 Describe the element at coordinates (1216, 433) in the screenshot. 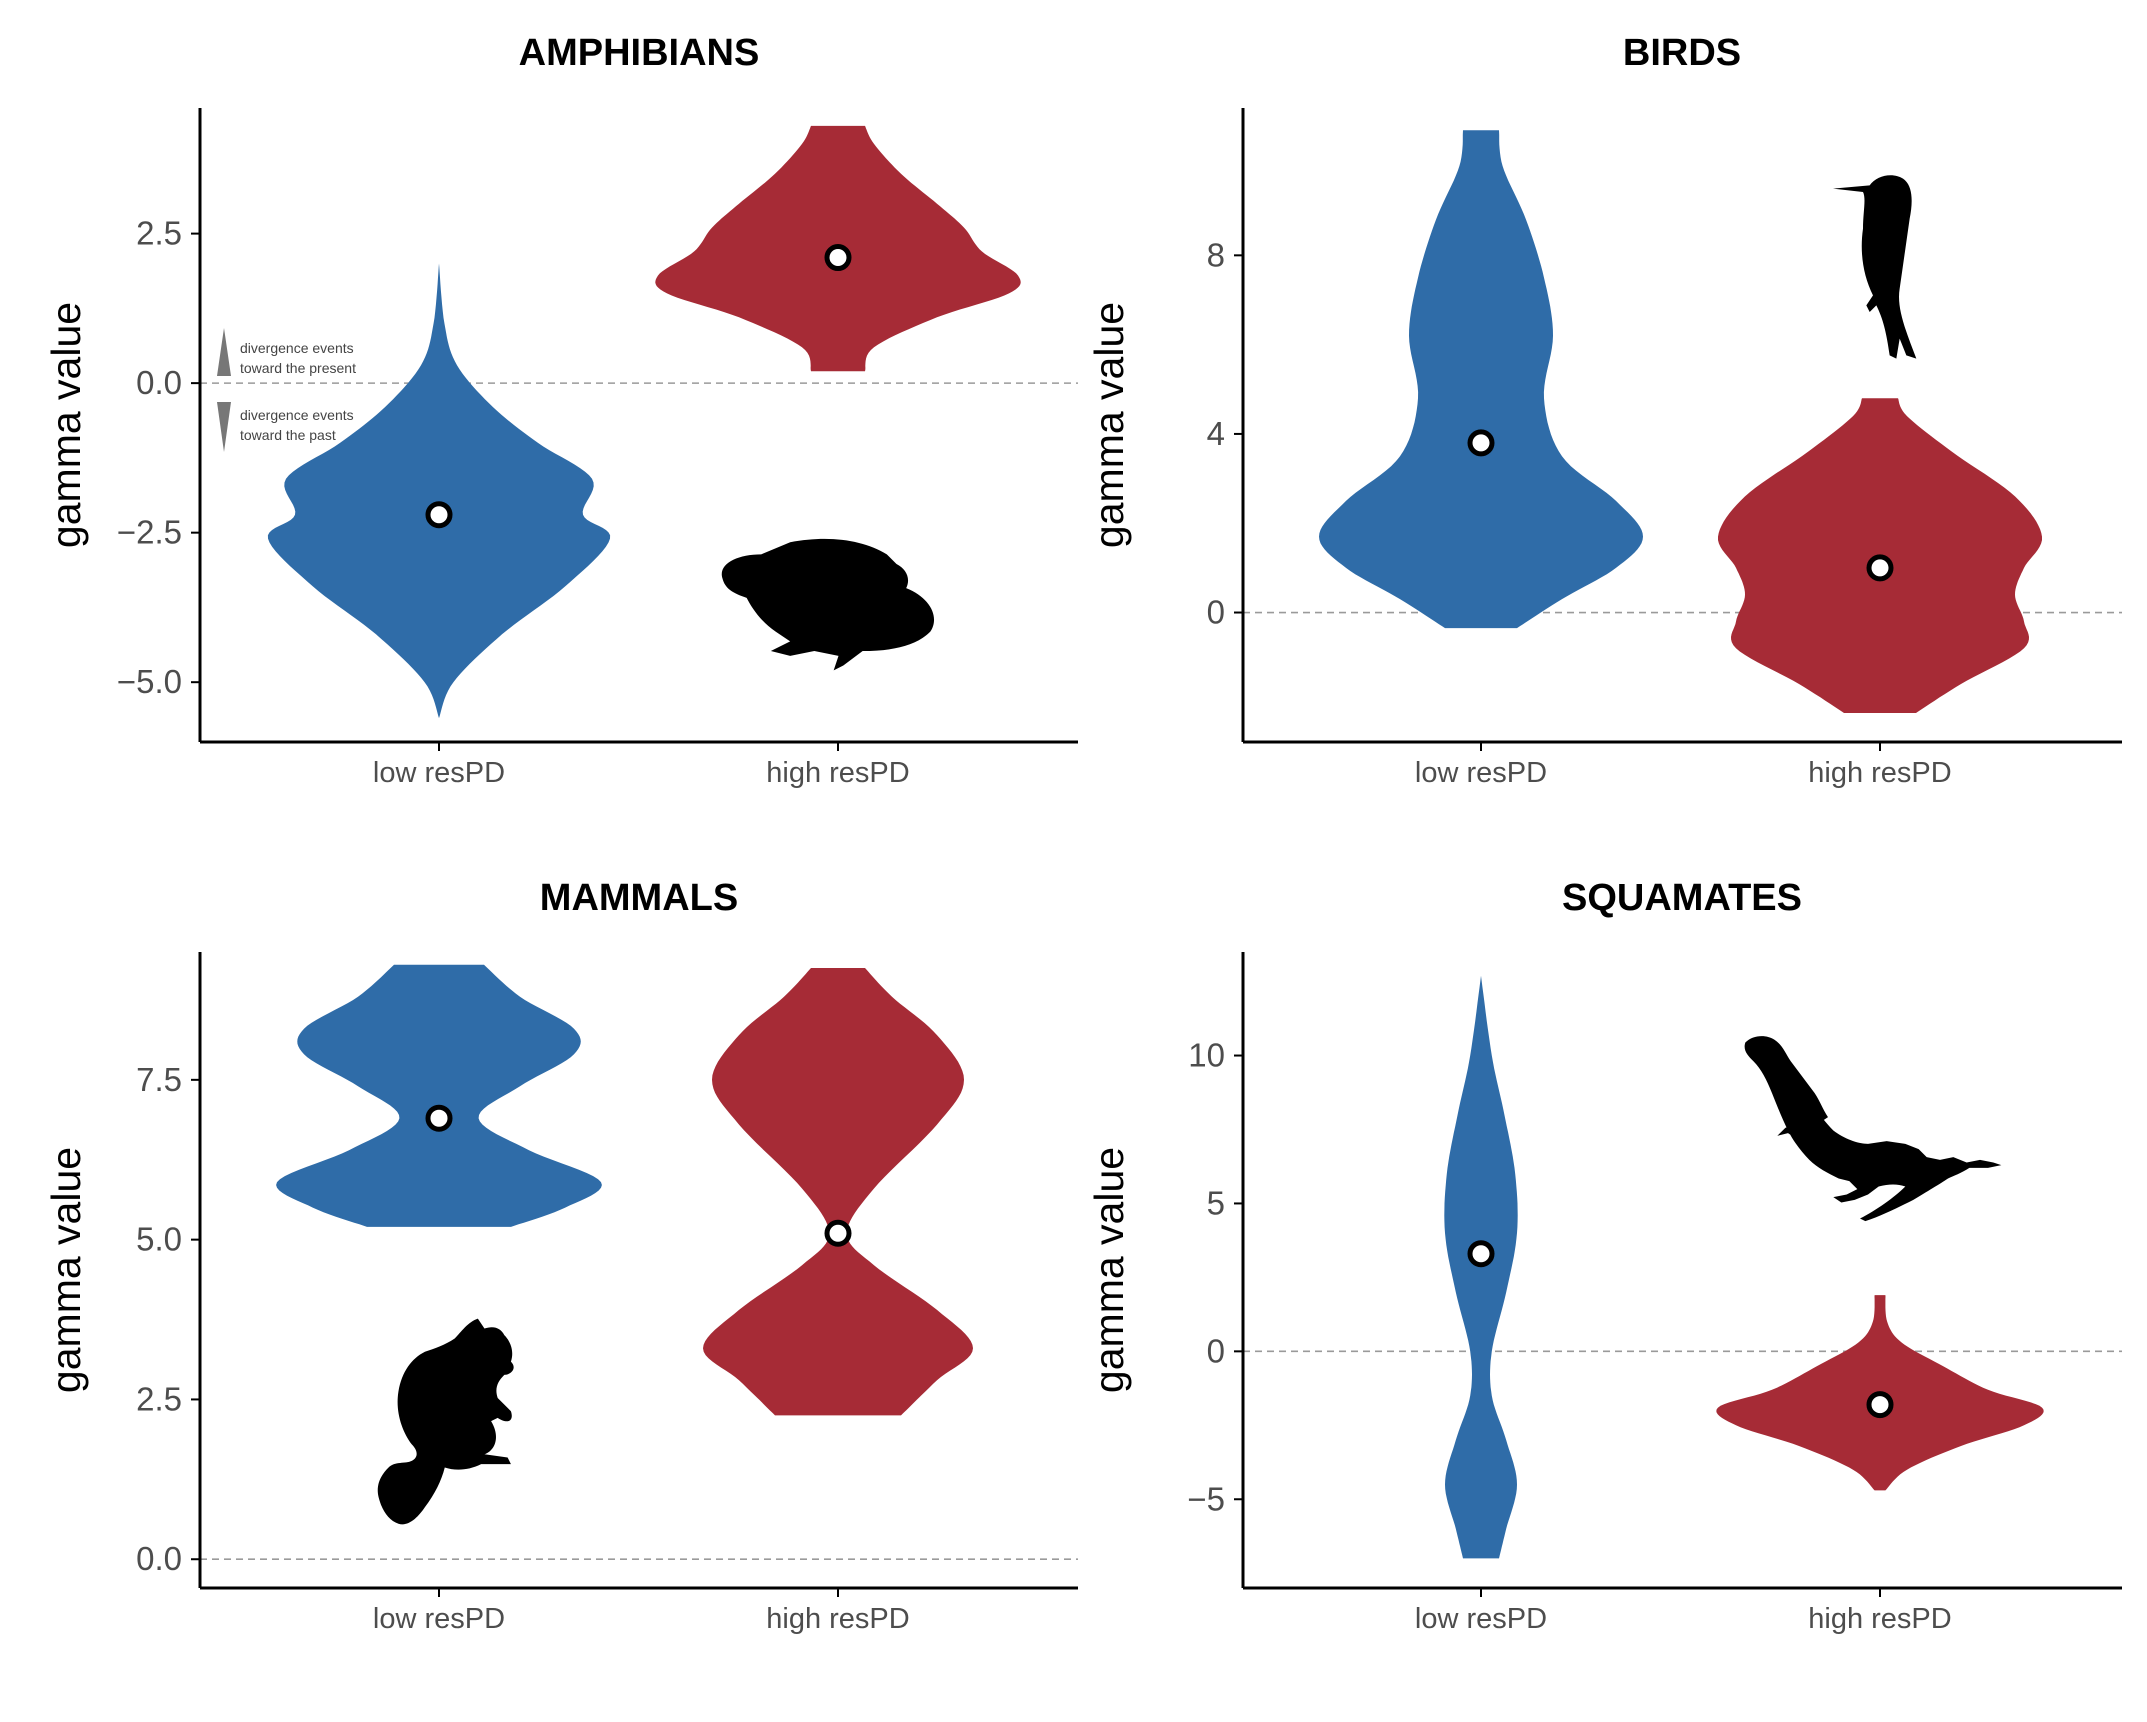

I see `y-tick-label: 4` at that location.